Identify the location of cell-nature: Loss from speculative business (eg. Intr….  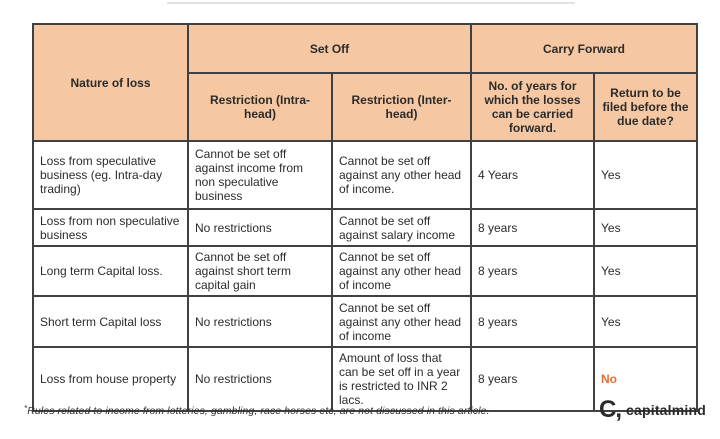
(110, 175).